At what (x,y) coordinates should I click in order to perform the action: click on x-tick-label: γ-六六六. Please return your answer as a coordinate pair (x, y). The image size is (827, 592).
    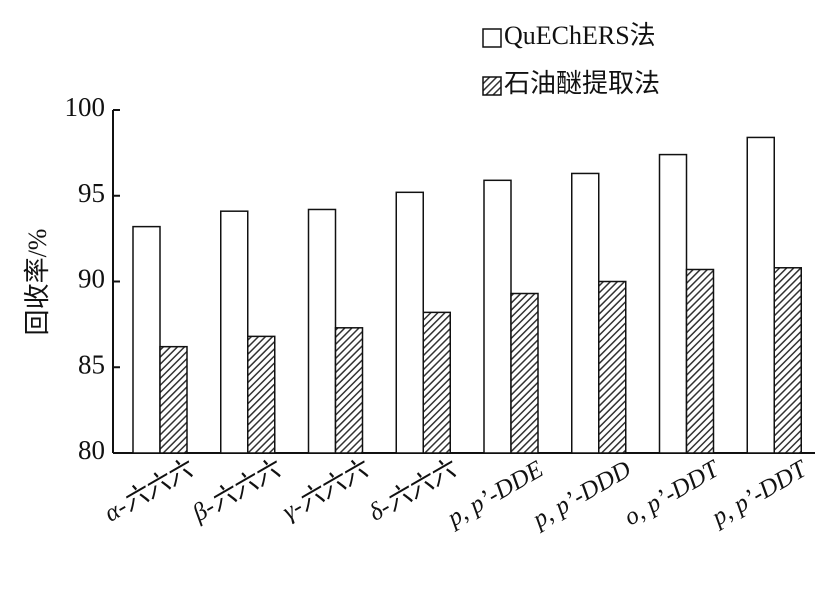
    Looking at the image, I should click on (326, 489).